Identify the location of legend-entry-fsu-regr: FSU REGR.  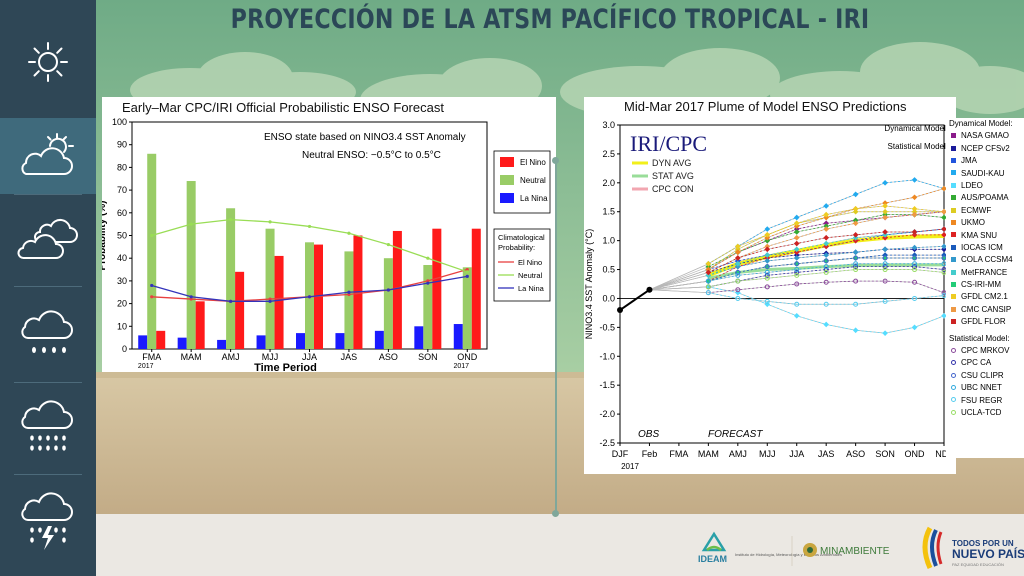
(986, 401).